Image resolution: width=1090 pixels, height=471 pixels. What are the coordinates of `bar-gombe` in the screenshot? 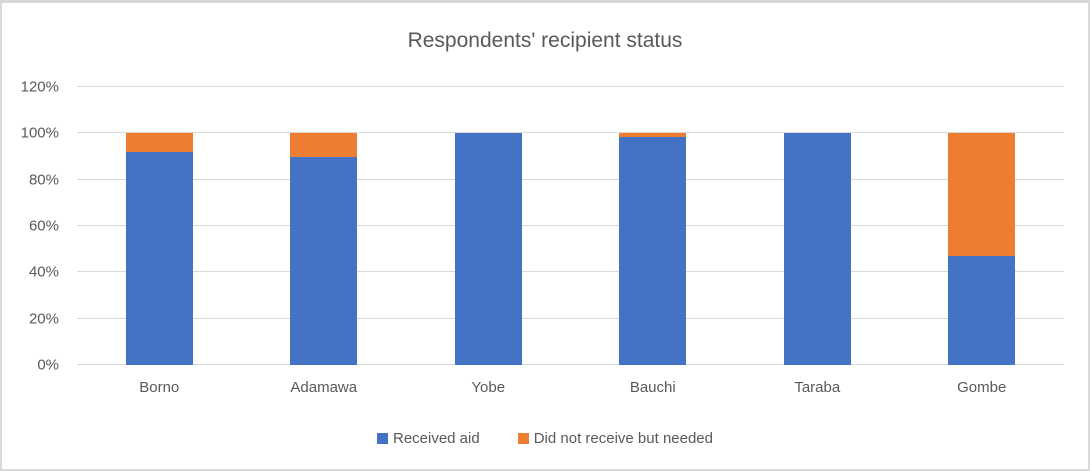 It's located at (982, 249).